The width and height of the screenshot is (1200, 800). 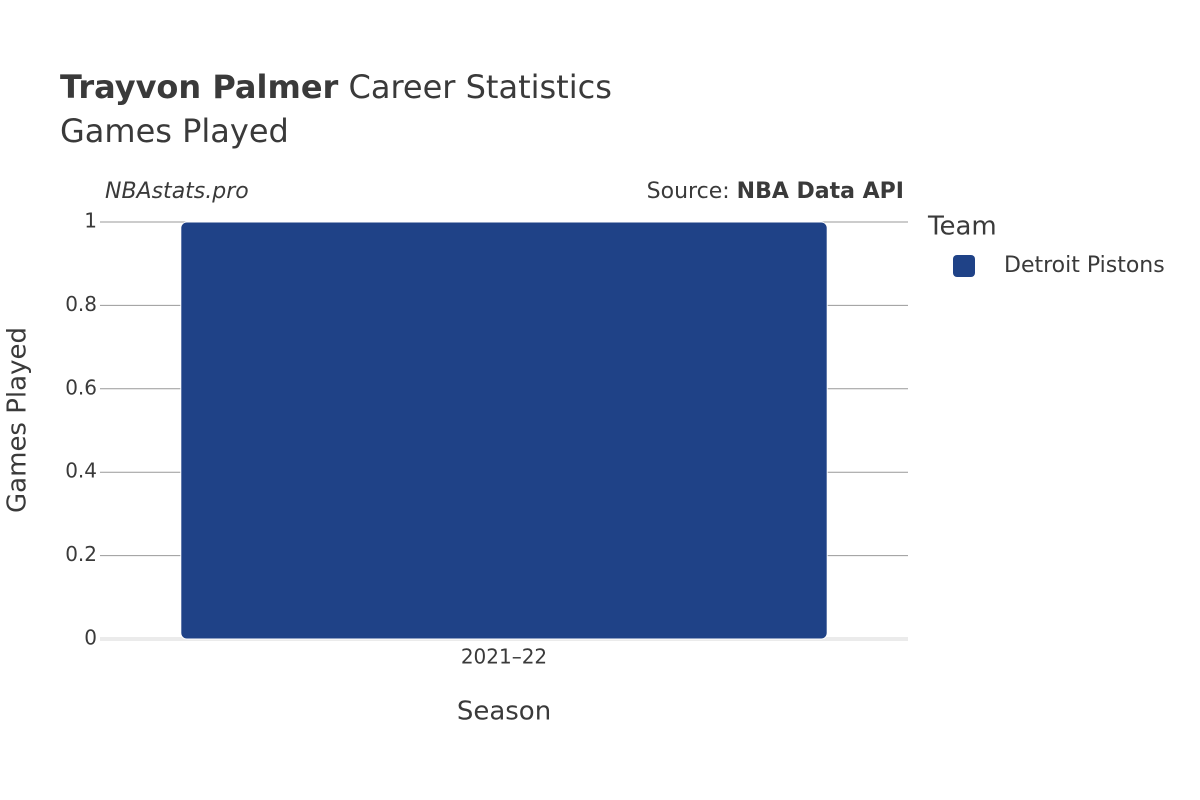 What do you see at coordinates (199, 87) in the screenshot?
I see `title-bold: Trayvon Palmer` at bounding box center [199, 87].